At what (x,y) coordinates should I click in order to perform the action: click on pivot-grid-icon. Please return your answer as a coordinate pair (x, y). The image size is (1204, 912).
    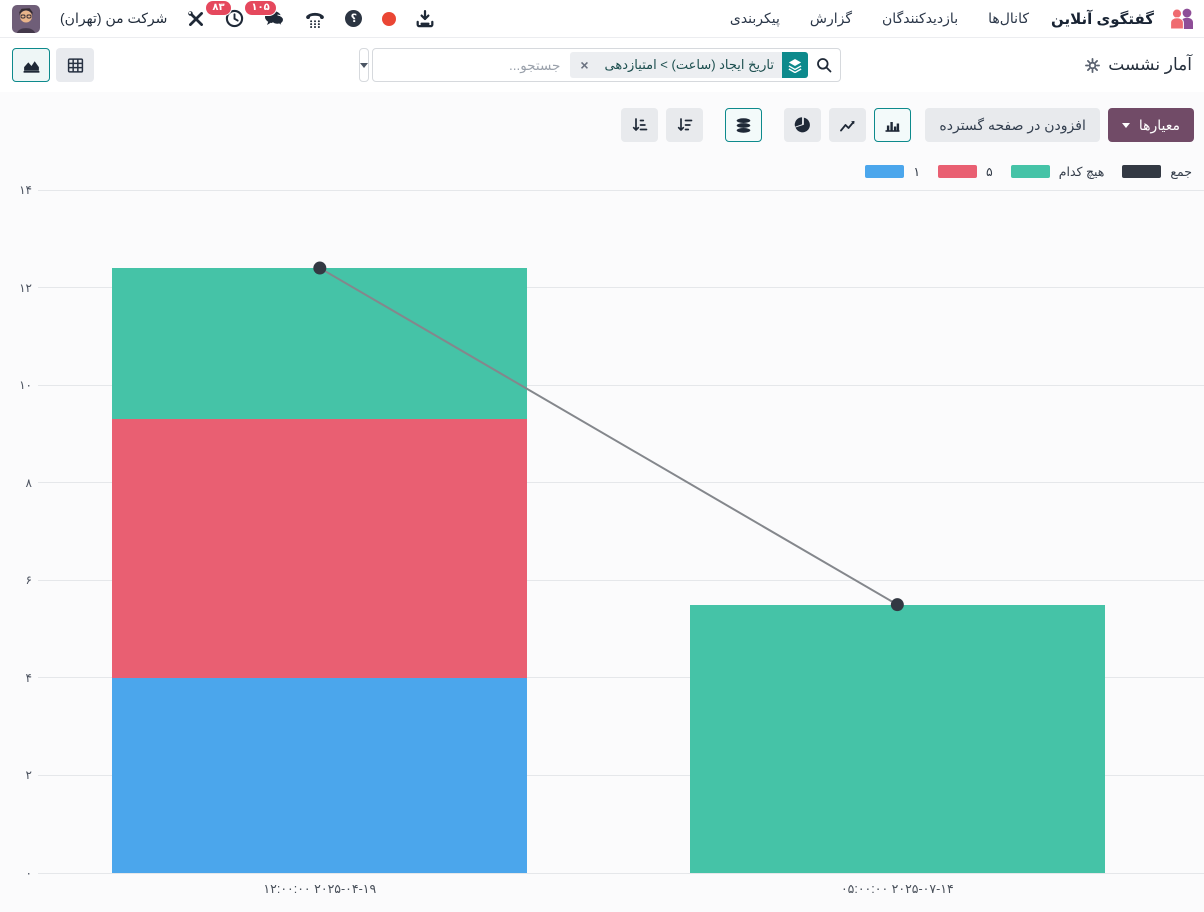
    Looking at the image, I should click on (75, 65).